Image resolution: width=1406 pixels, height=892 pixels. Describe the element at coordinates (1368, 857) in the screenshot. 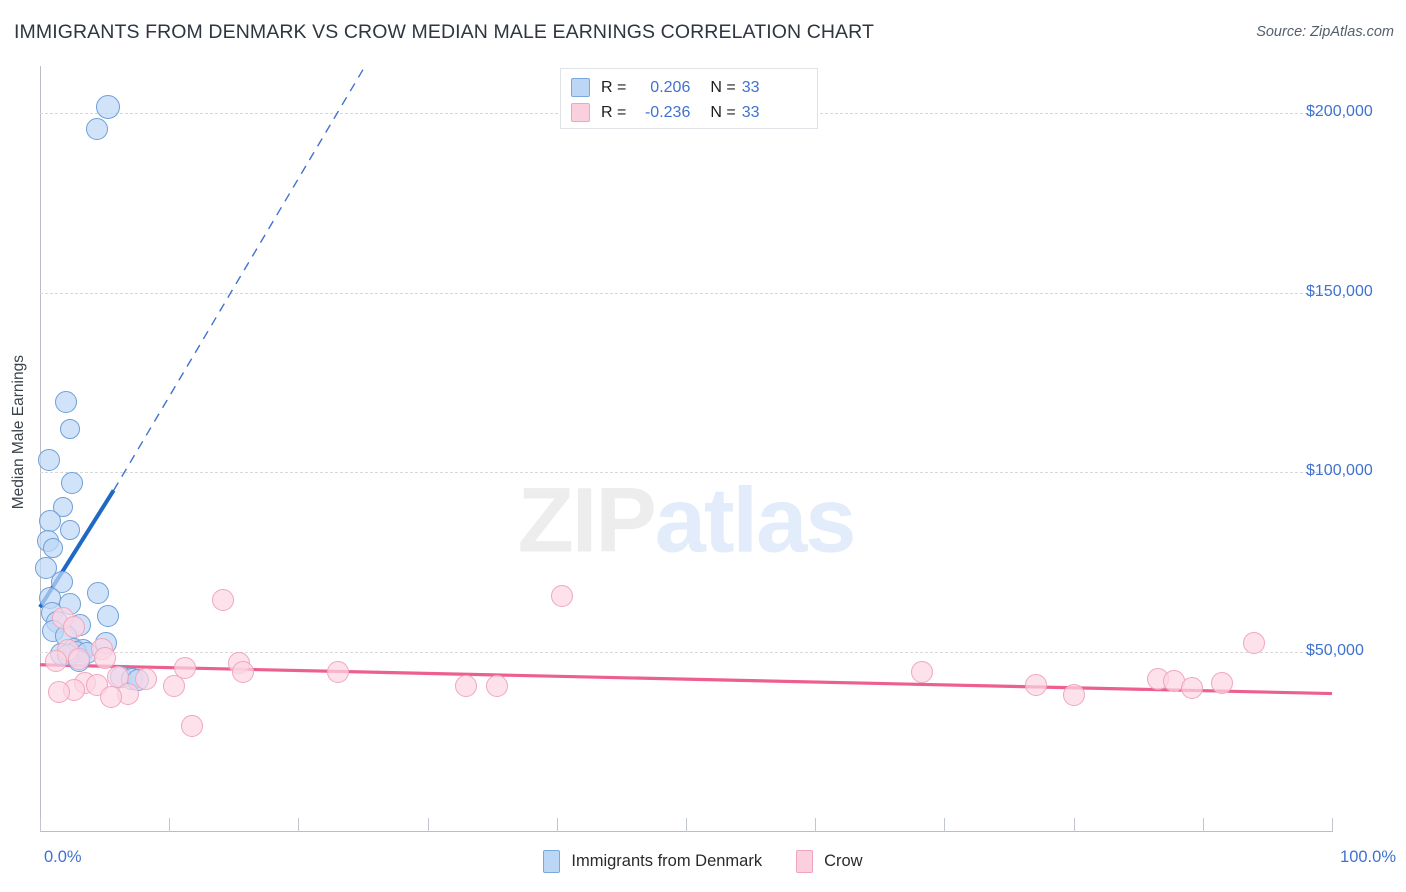

I see `x-axis-max-label: 100.0%` at that location.